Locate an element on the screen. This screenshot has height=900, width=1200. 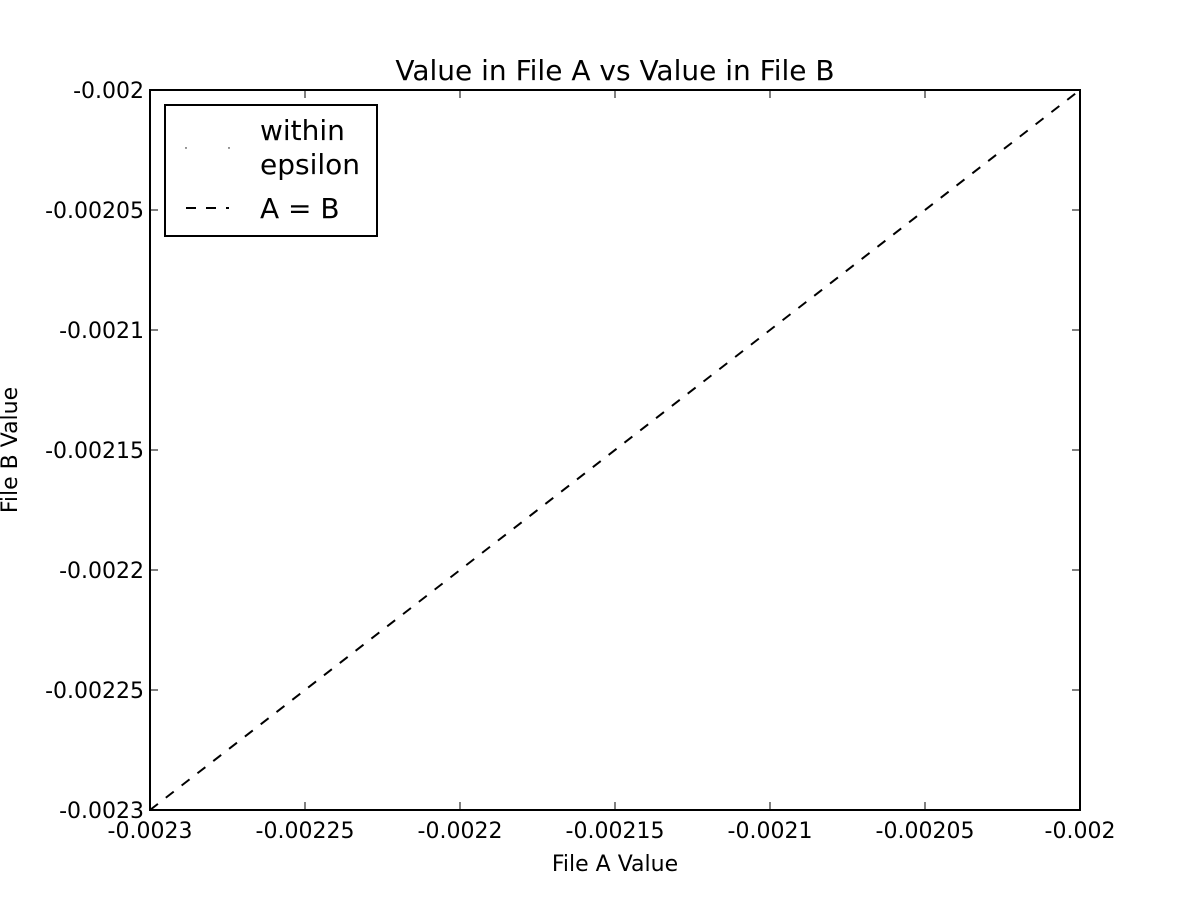
y-tick-label: -0.0023 is located at coordinates (101, 811).